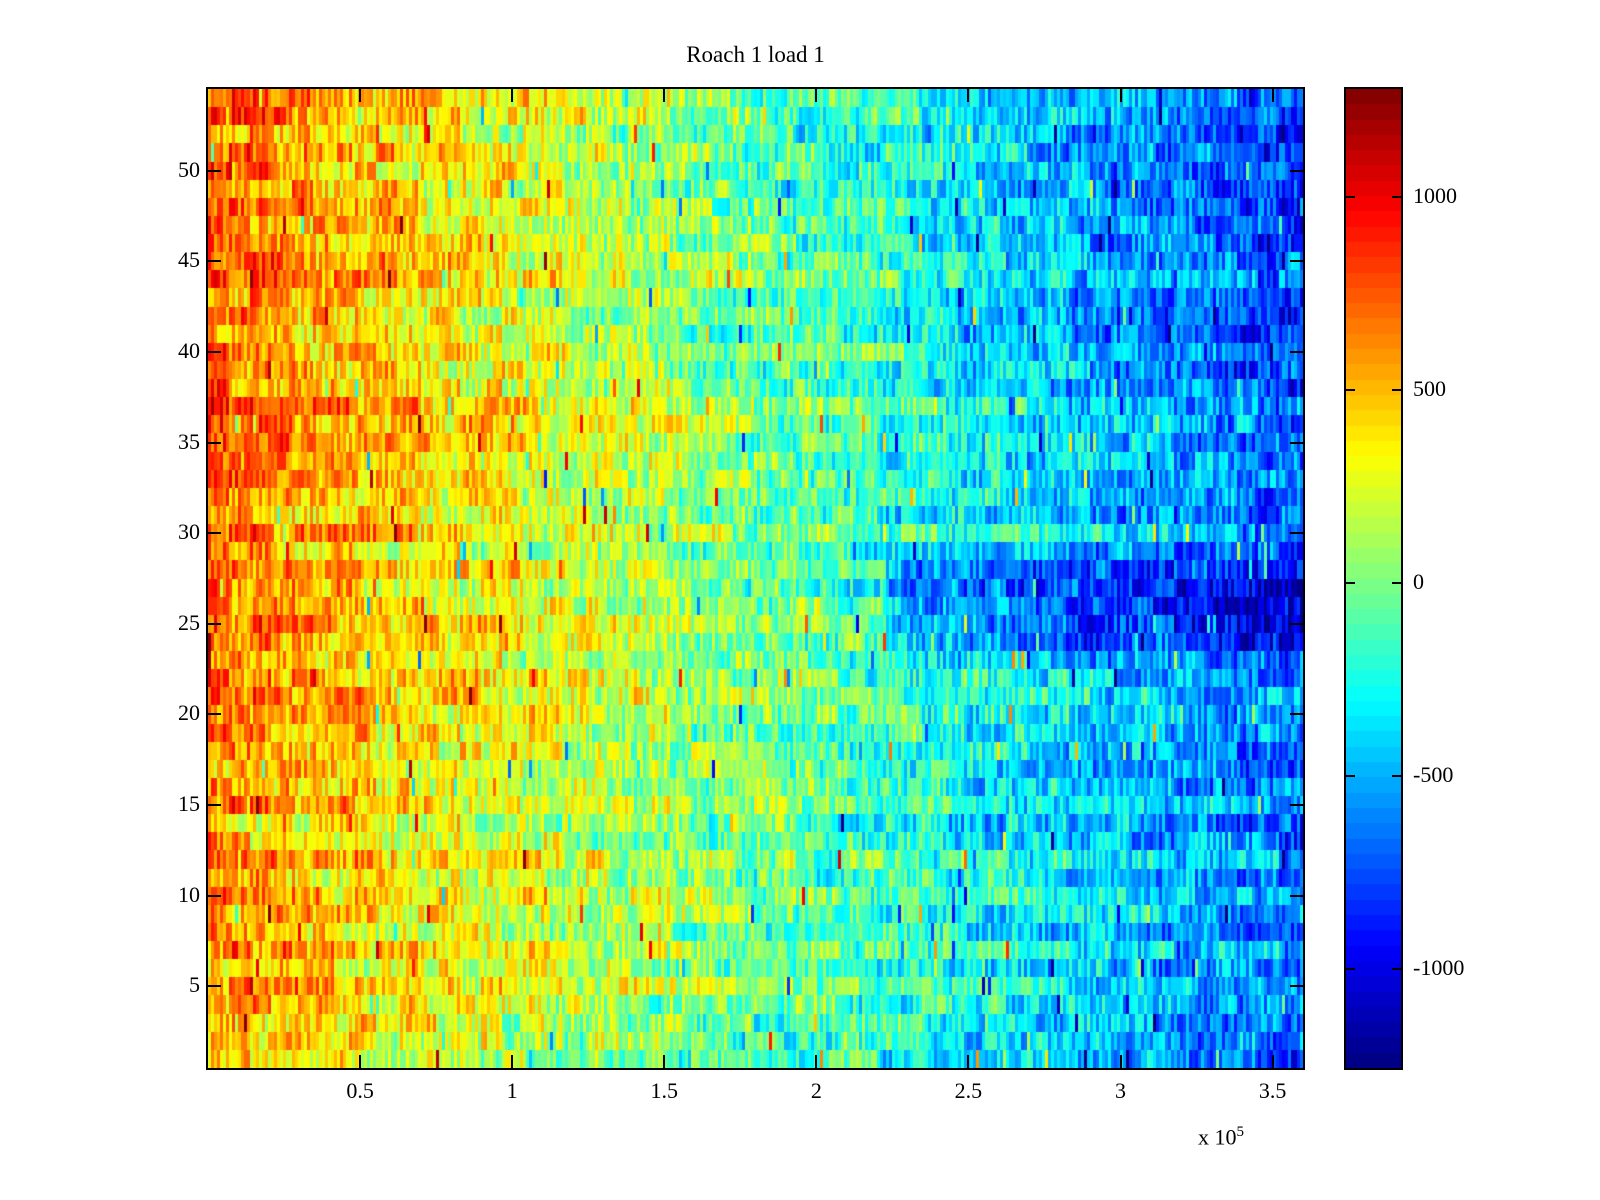  I want to click on x-axis-exponent-prefix: x 10, so click(1217, 1137).